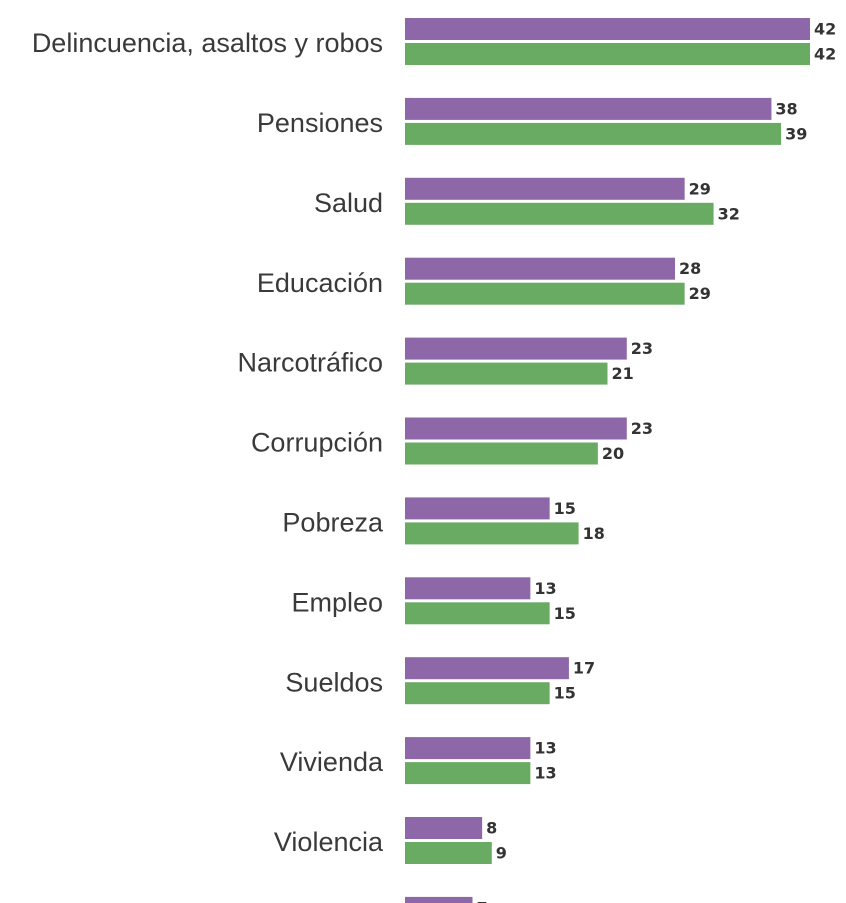 The image size is (846, 903). What do you see at coordinates (545, 773) in the screenshot?
I see `value-label-vivienda-series-2: 13` at bounding box center [545, 773].